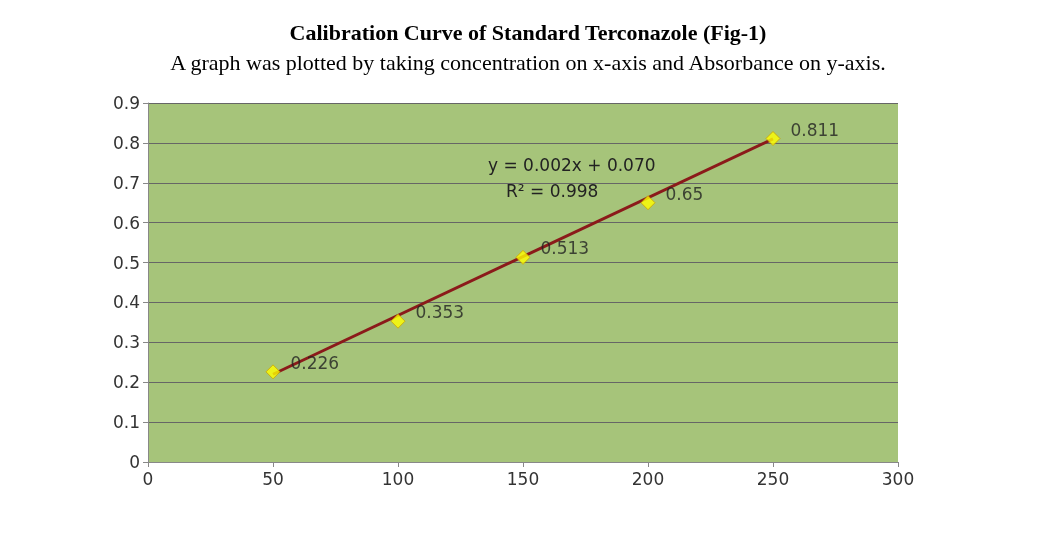 The image size is (1056, 550). Describe the element at coordinates (126, 222) in the screenshot. I see `y-tick-label: 0.6` at that location.